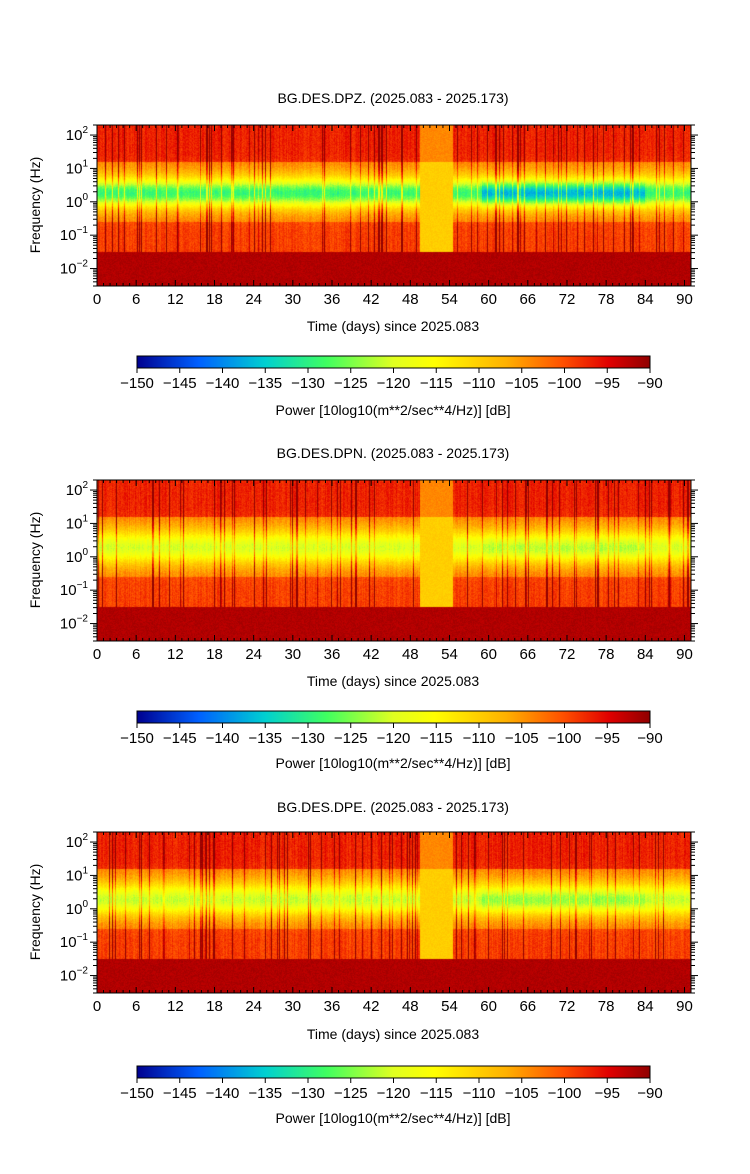 The width and height of the screenshot is (750, 1174). What do you see at coordinates (393, 453) in the screenshot?
I see `chart-title: BG.DES.DPN. (2025.083 - 2025.173)` at bounding box center [393, 453].